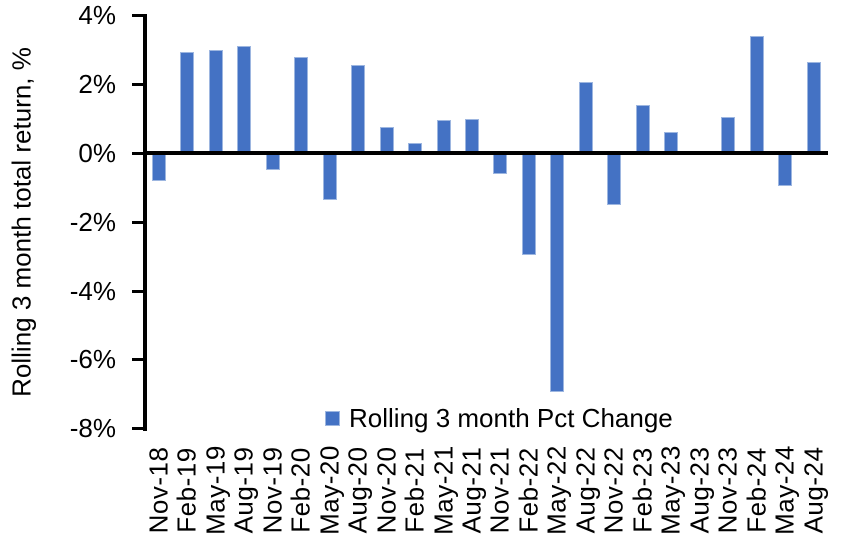 The image size is (852, 539). I want to click on y-tick-label: -6%, so click(92, 359).